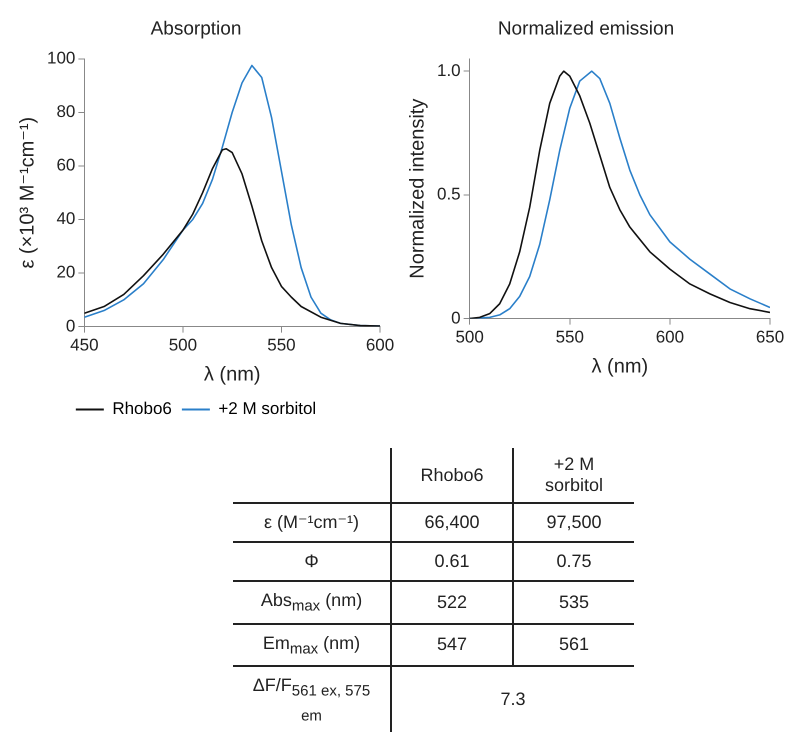  What do you see at coordinates (586, 29) in the screenshot?
I see `chart-title: Normalized emission` at bounding box center [586, 29].